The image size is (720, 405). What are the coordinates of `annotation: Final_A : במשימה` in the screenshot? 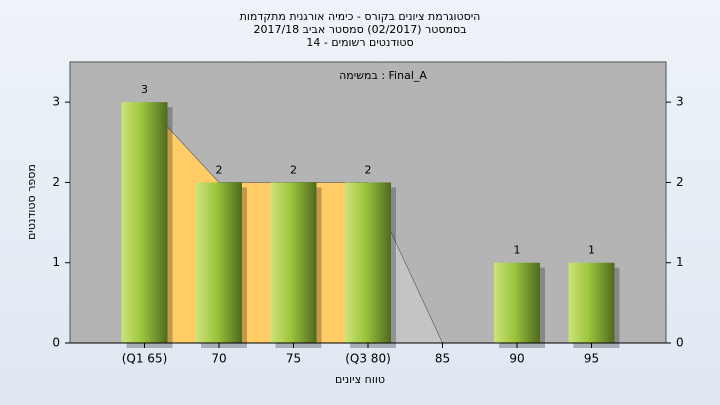 It's located at (383, 75).